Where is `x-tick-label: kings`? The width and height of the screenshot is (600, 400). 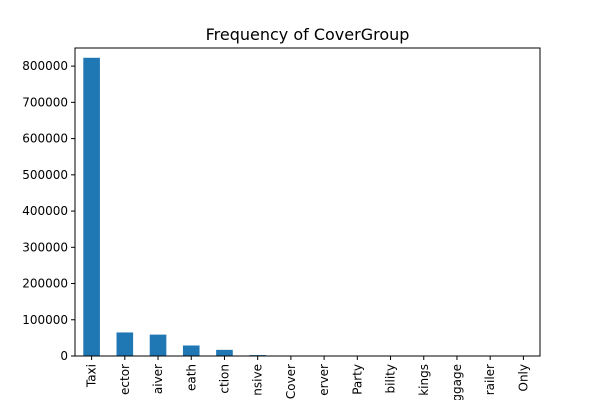
x-tick-label: kings is located at coordinates (424, 380).